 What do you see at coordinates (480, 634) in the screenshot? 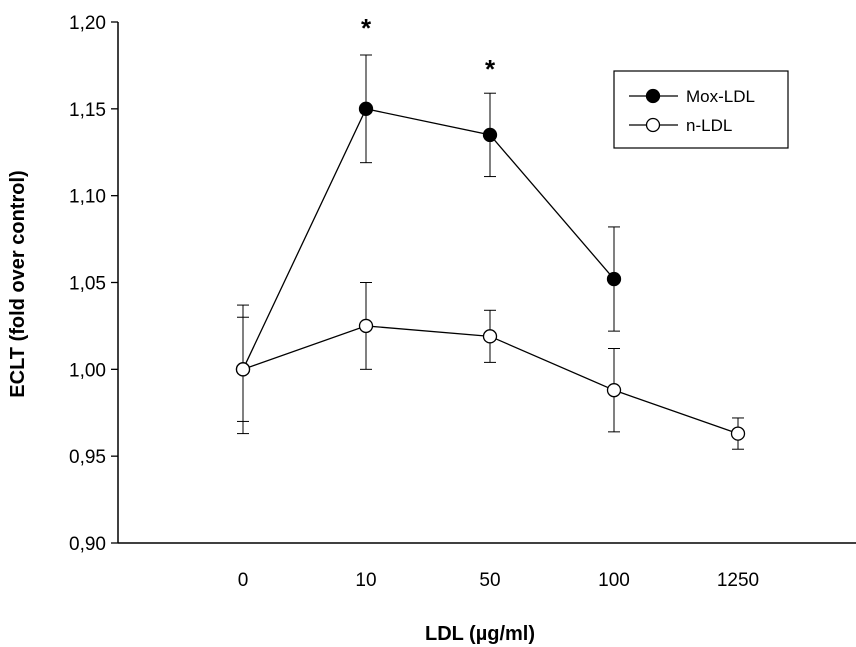
I see `x-axis-title: LDL (µg/ml)` at bounding box center [480, 634].